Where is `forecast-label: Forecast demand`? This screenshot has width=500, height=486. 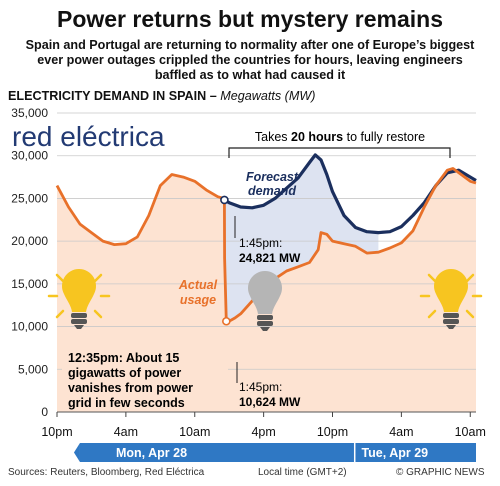
forecast-label: Forecast demand is located at coordinates (272, 184).